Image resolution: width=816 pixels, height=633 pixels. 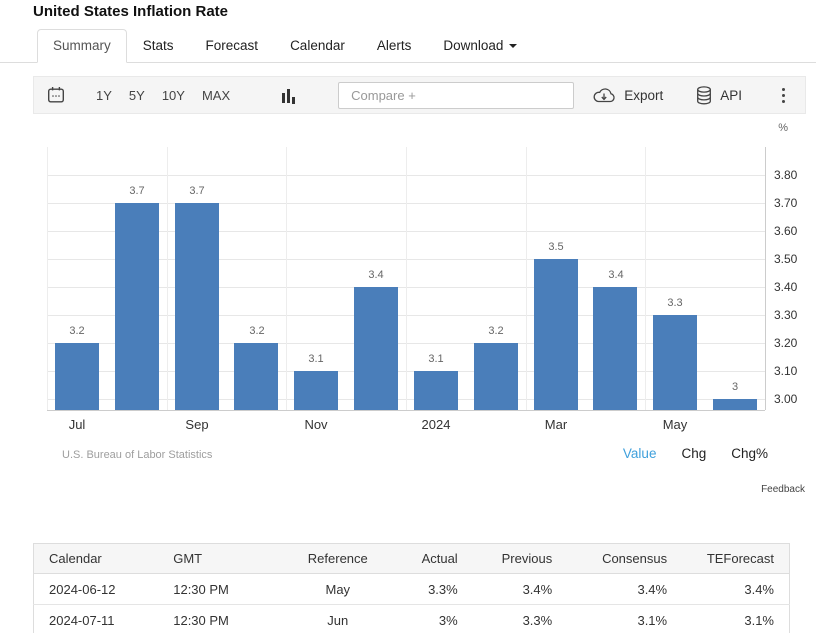 I want to click on tab-label: Forecast, so click(x=232, y=45).